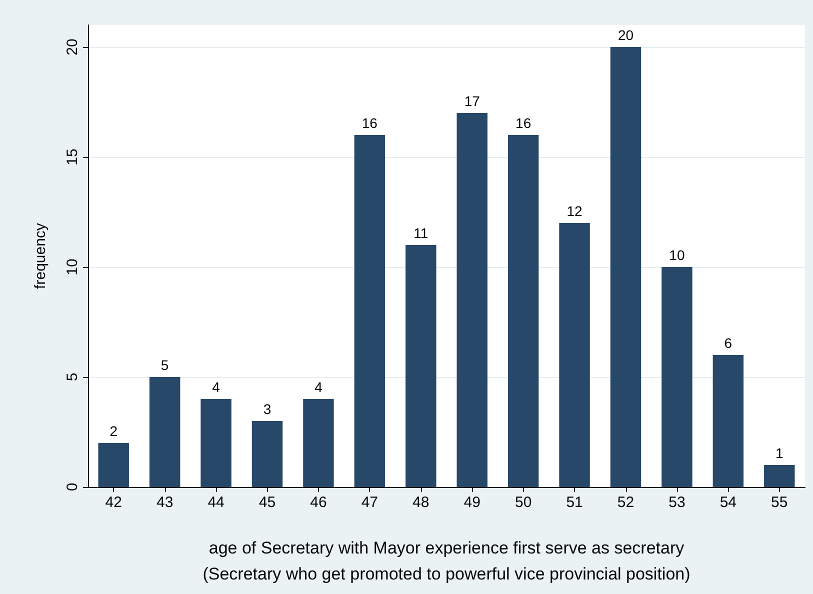 Image resolution: width=813 pixels, height=594 pixels. What do you see at coordinates (72, 377) in the screenshot?
I see `y-tick-label: 5` at bounding box center [72, 377].